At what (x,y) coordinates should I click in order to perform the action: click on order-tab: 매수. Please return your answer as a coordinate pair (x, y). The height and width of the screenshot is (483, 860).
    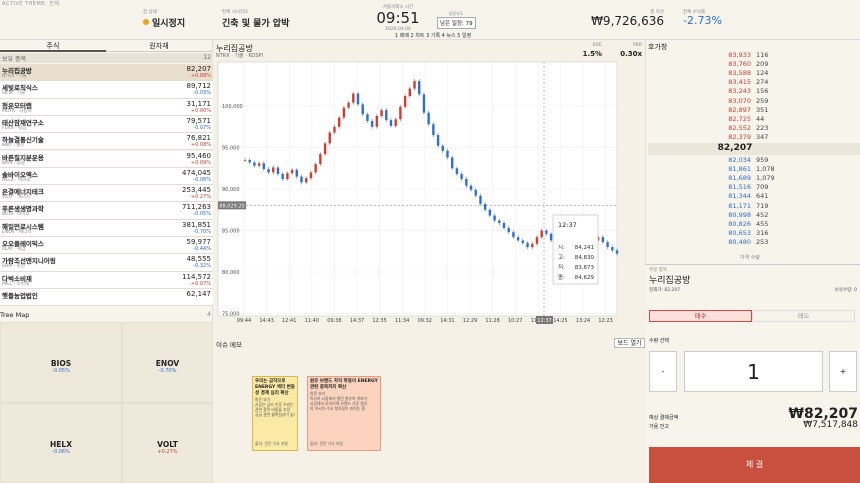
    Looking at the image, I should click on (700, 316).